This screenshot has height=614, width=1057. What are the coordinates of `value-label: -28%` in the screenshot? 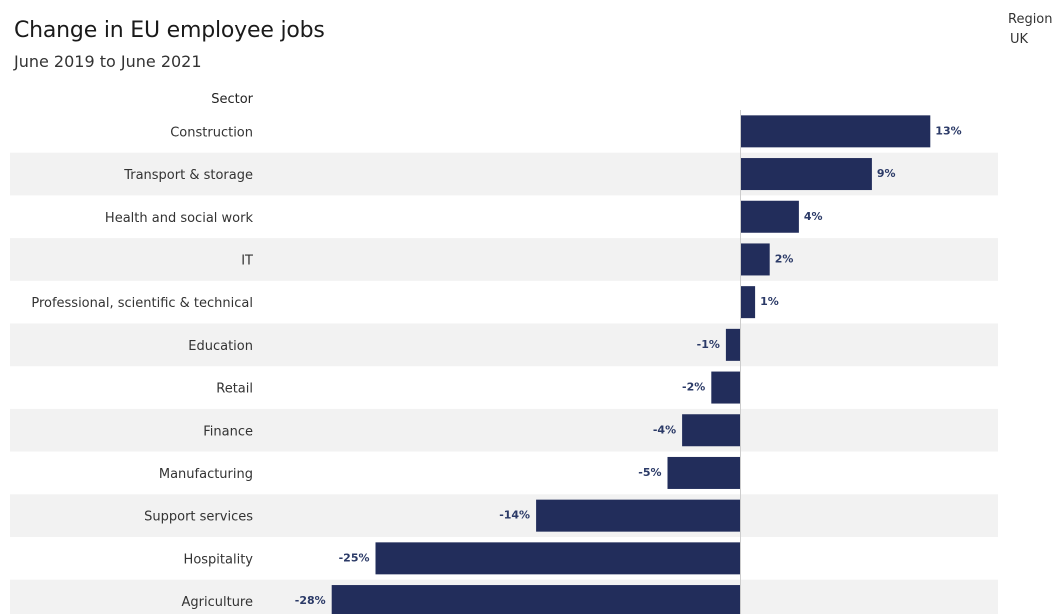 It's located at (310, 600).